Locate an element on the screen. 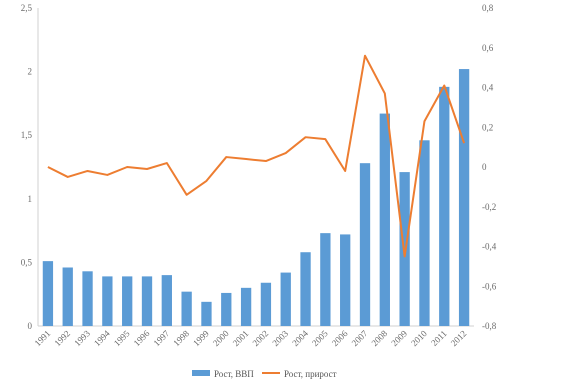  x-tick-label: 1995 is located at coordinates (122, 338).